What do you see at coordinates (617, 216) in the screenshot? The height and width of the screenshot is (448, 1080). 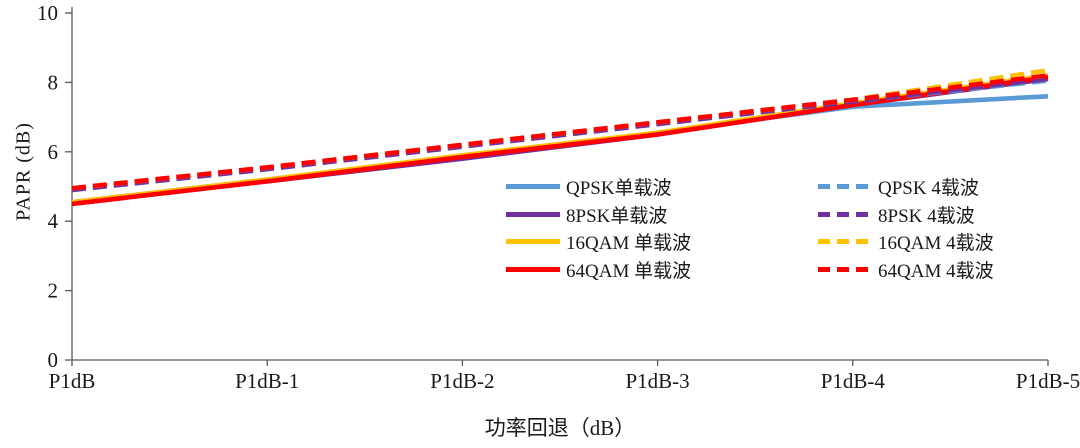 I see `legend-label: 8PSK单载波` at bounding box center [617, 216].